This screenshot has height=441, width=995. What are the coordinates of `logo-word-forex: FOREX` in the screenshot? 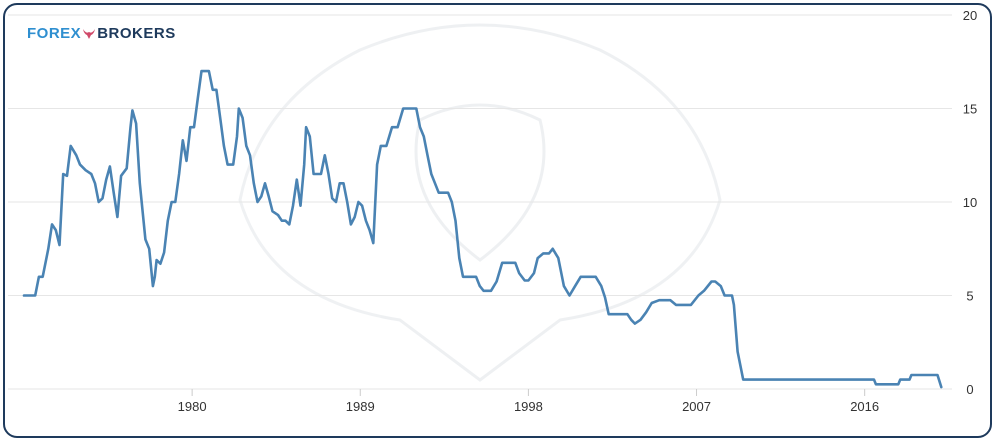 It's located at (54, 33).